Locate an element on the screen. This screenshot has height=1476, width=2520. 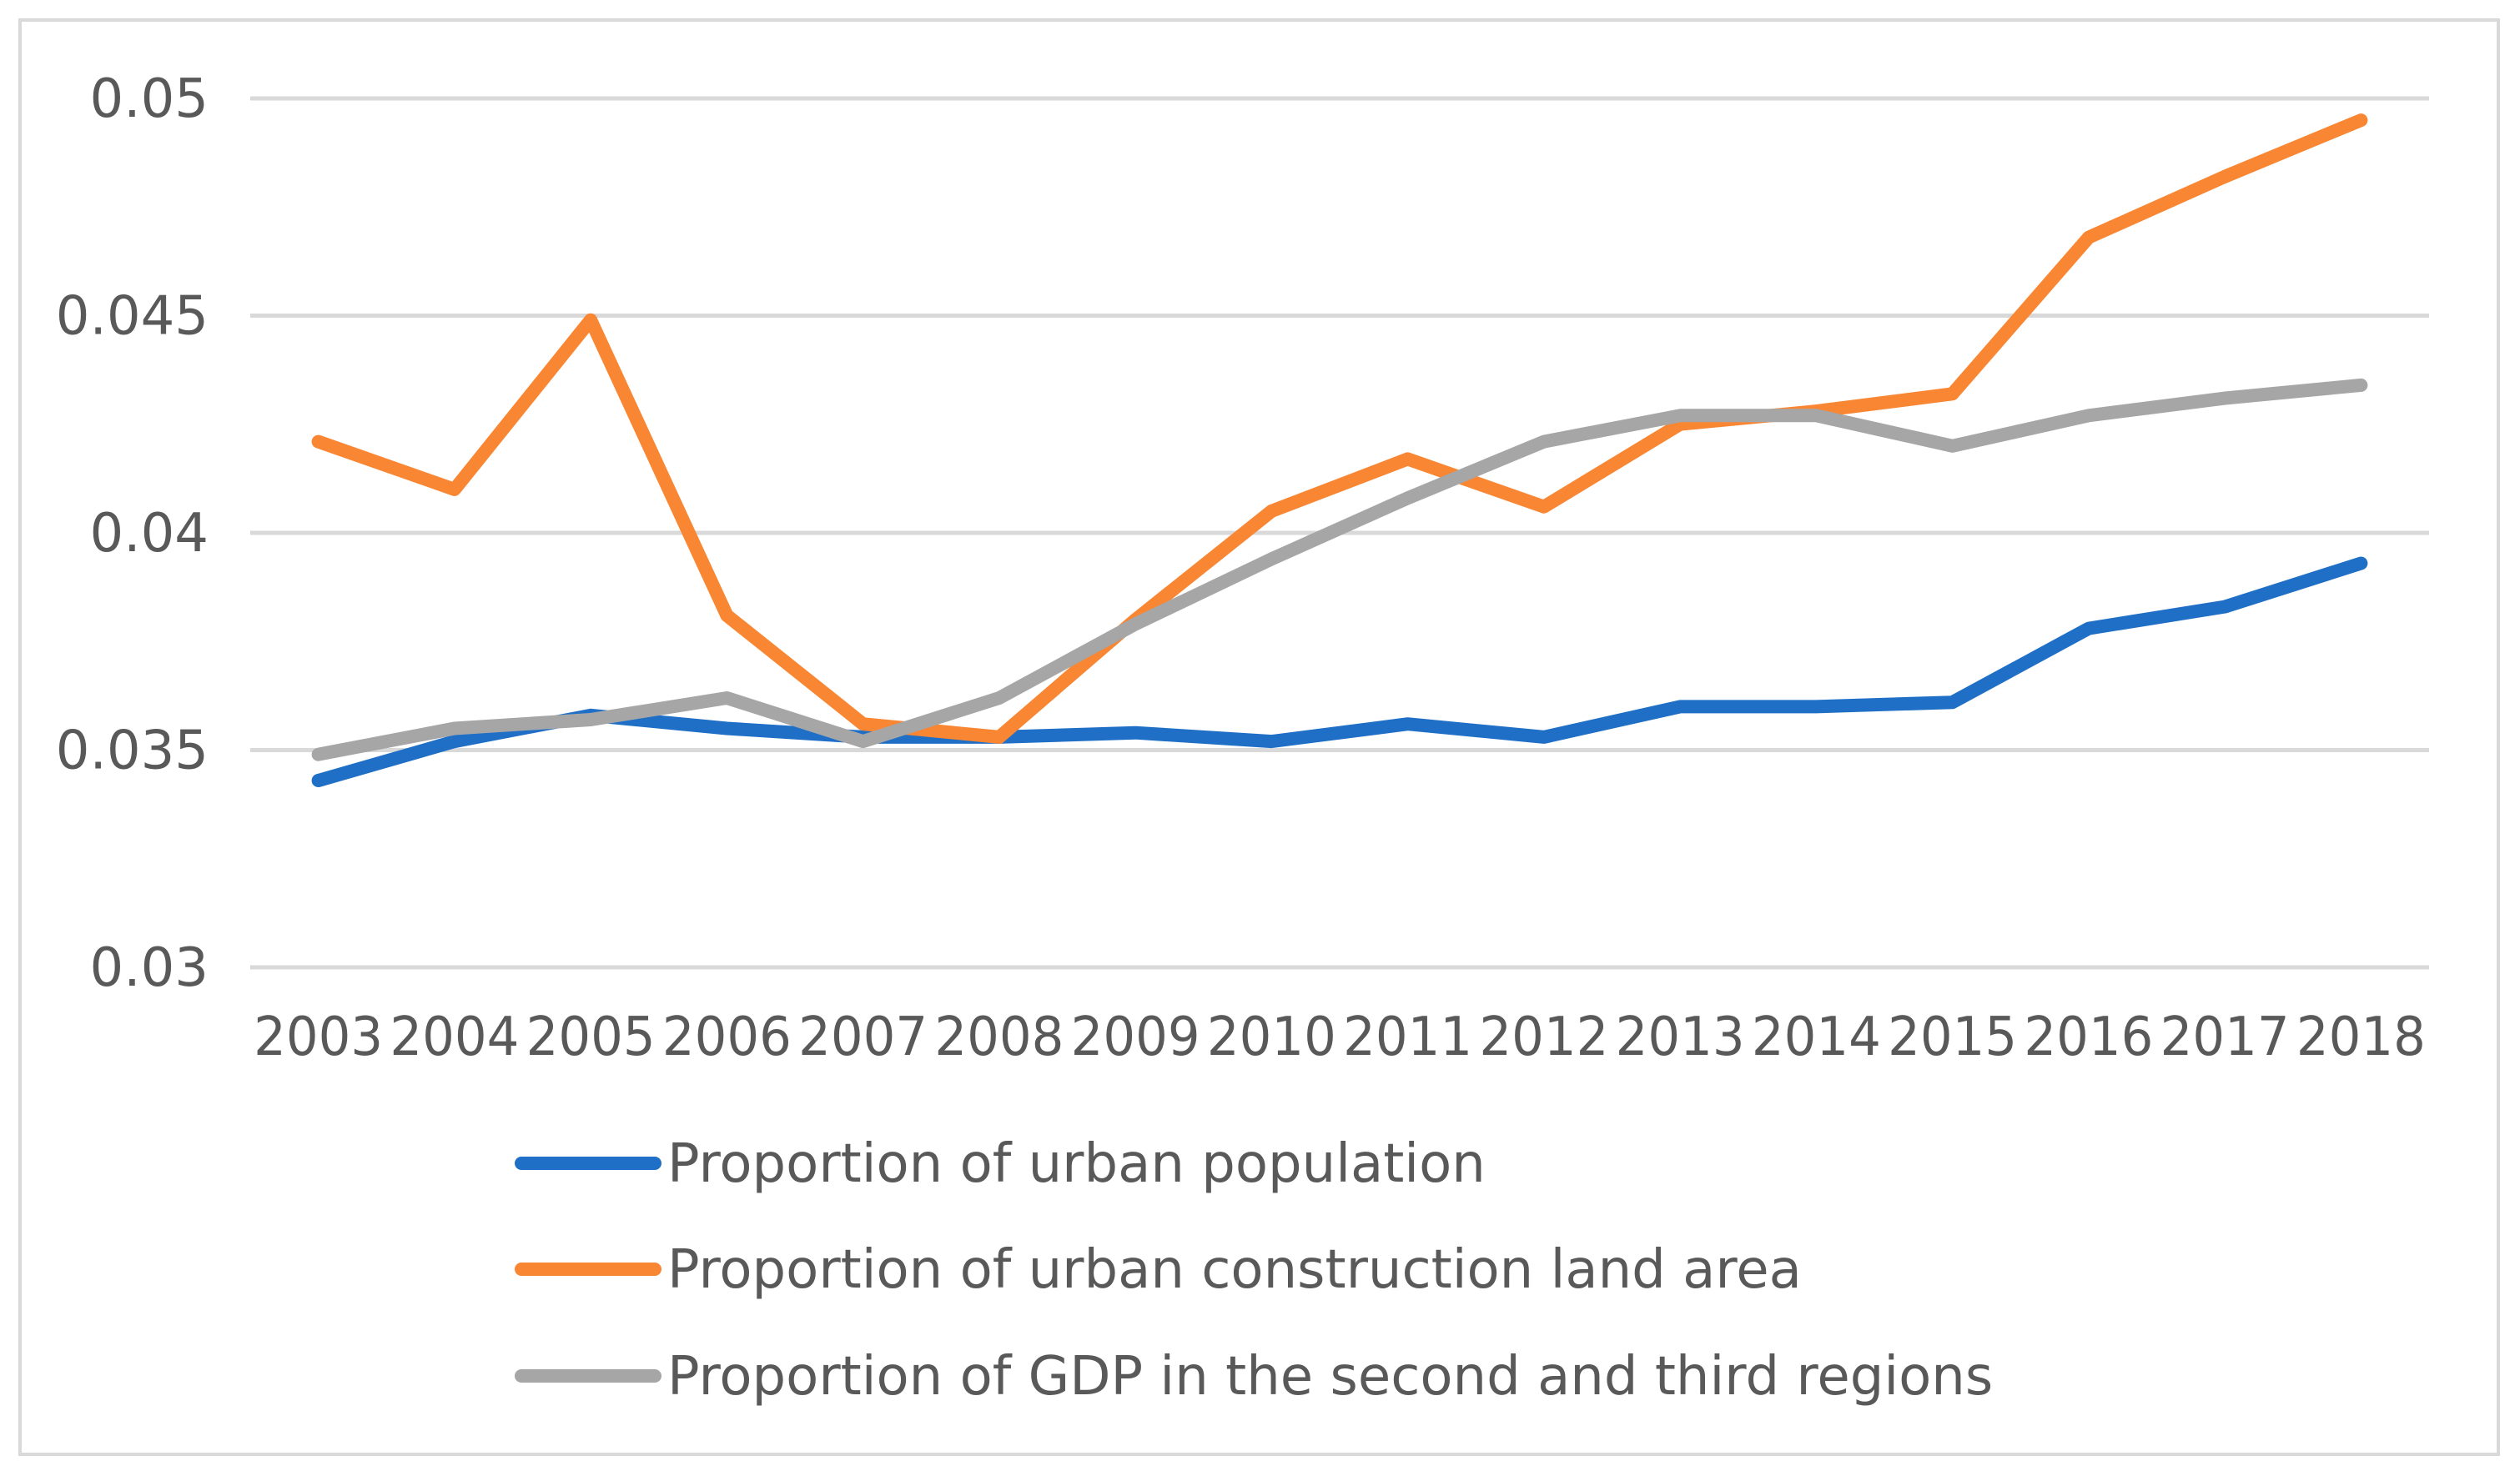
y-axis-tick-labels: 0.03 0.035 0.04 0.045 0.05 is located at coordinates (132, 533).